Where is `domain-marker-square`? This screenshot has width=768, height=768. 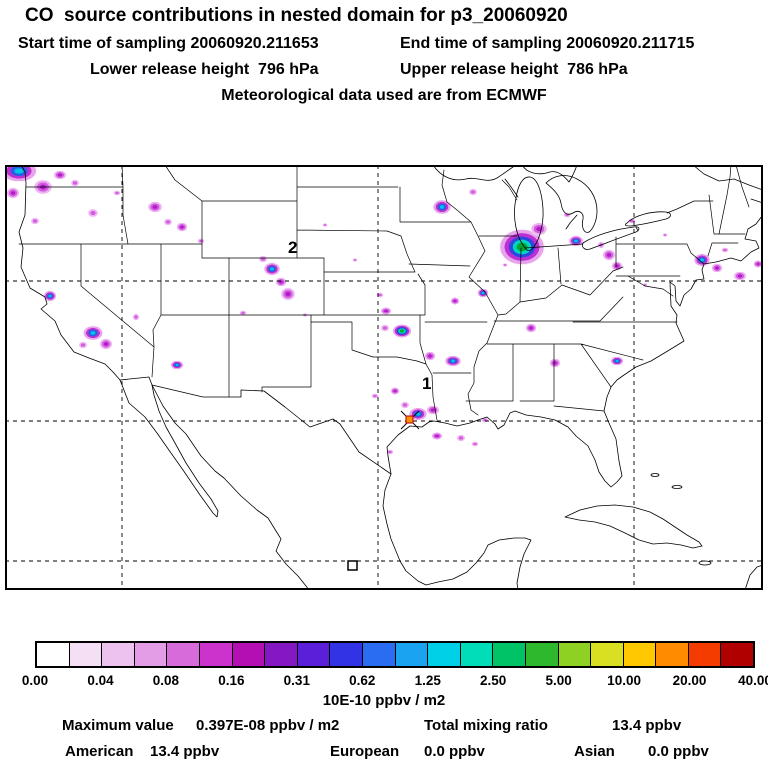
domain-marker-square is located at coordinates (352, 565).